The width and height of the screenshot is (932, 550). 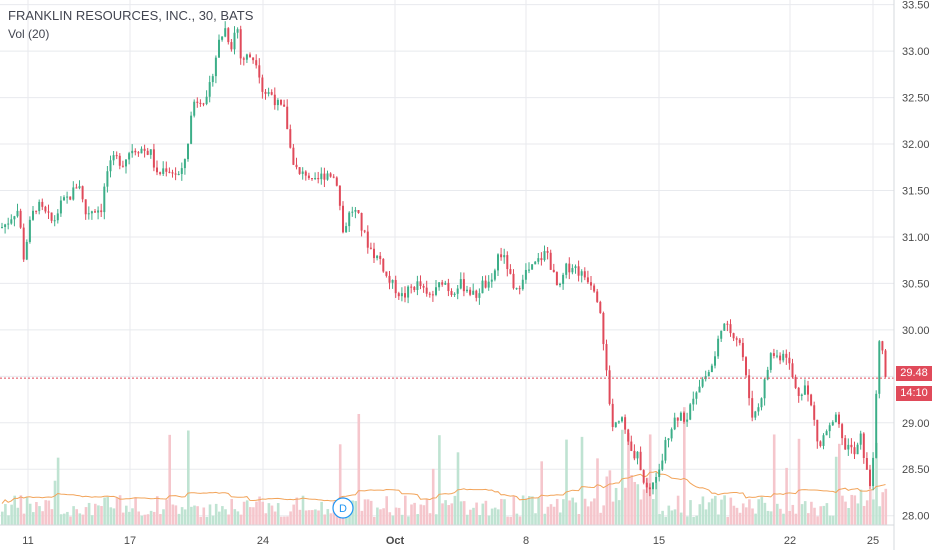 What do you see at coordinates (916, 284) in the screenshot?
I see `y-tick-label: 30.50` at bounding box center [916, 284].